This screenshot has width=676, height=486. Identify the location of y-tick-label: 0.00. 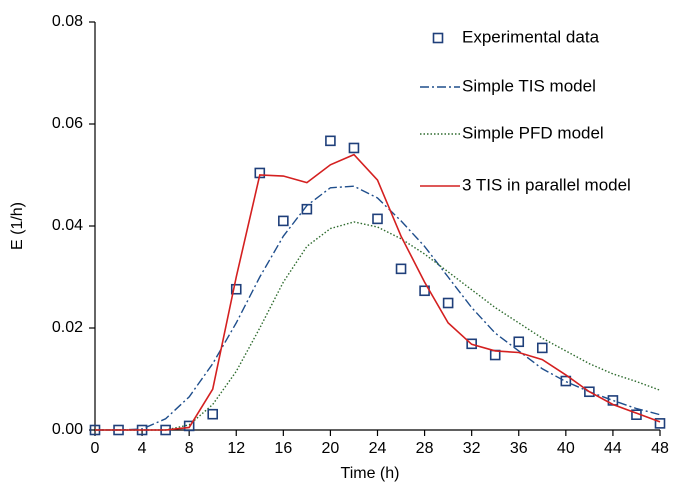
(67, 429).